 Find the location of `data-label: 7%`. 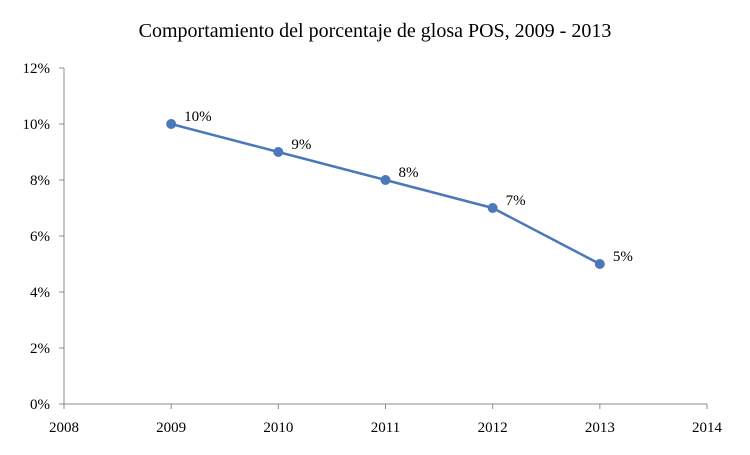

data-label: 7% is located at coordinates (516, 201).